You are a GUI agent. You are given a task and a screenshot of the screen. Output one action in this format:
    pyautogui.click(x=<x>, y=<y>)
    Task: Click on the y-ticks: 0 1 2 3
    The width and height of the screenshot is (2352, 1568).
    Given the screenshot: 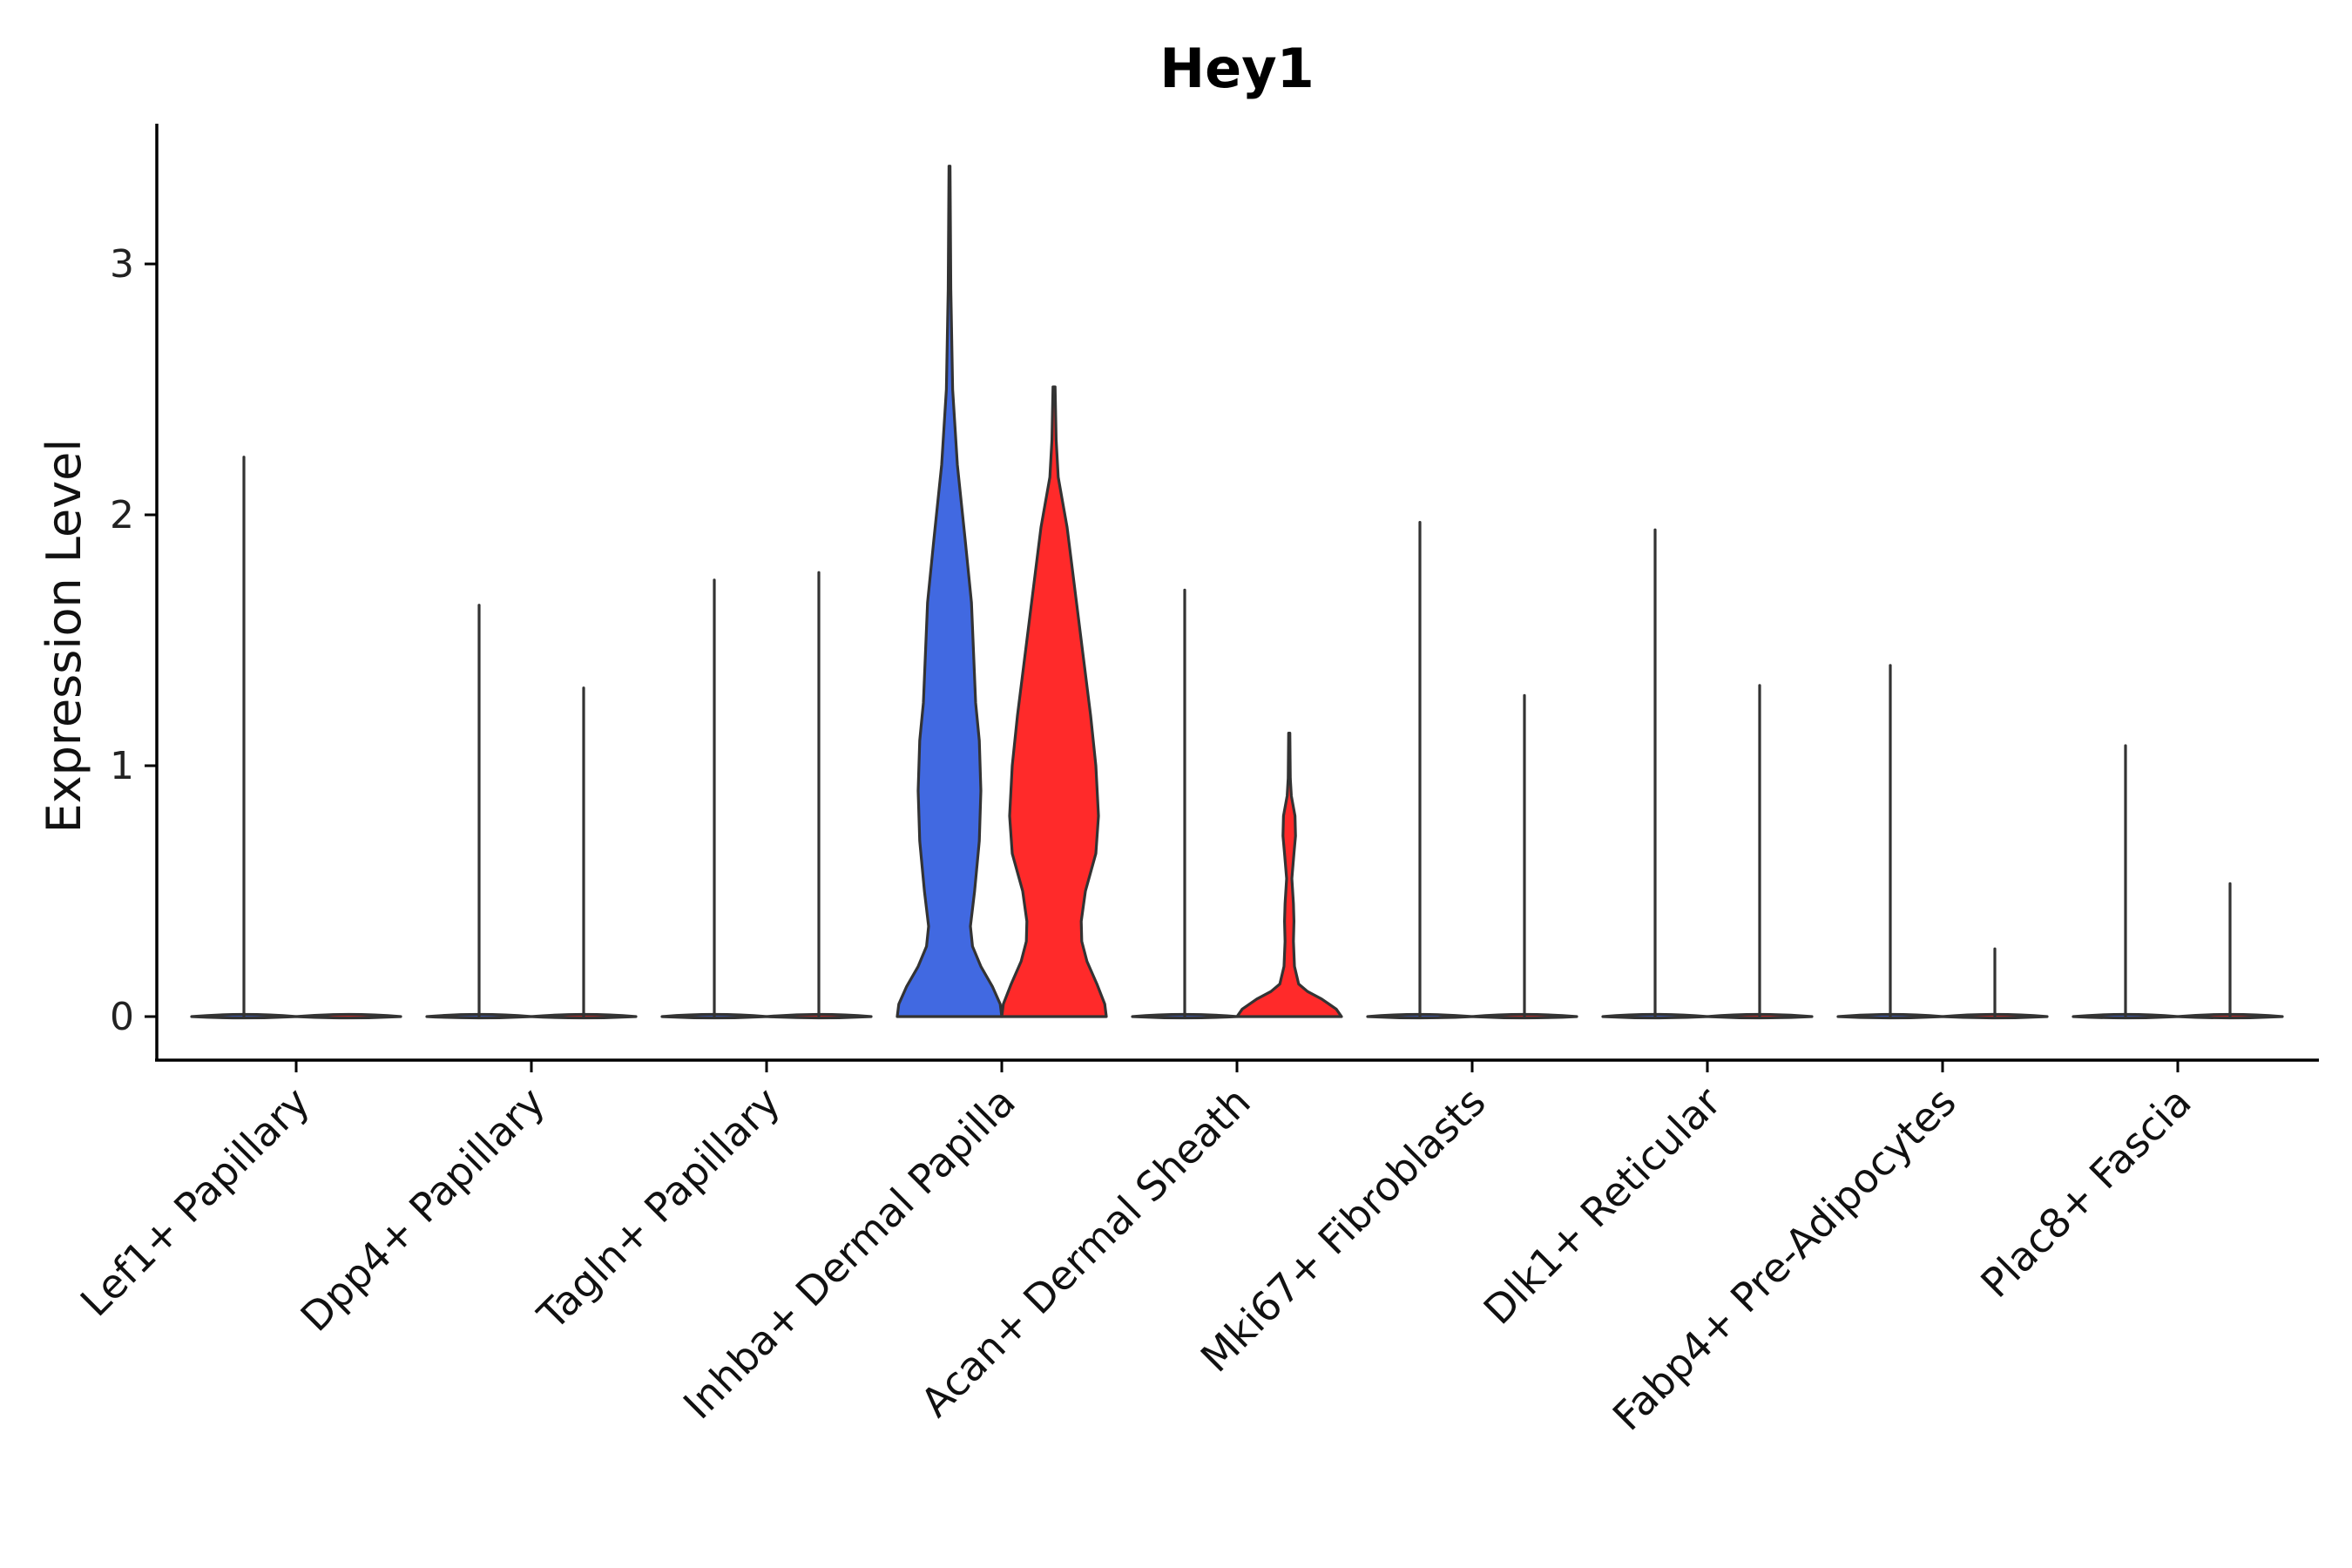 What is the action you would take?
    pyautogui.click(x=134, y=640)
    